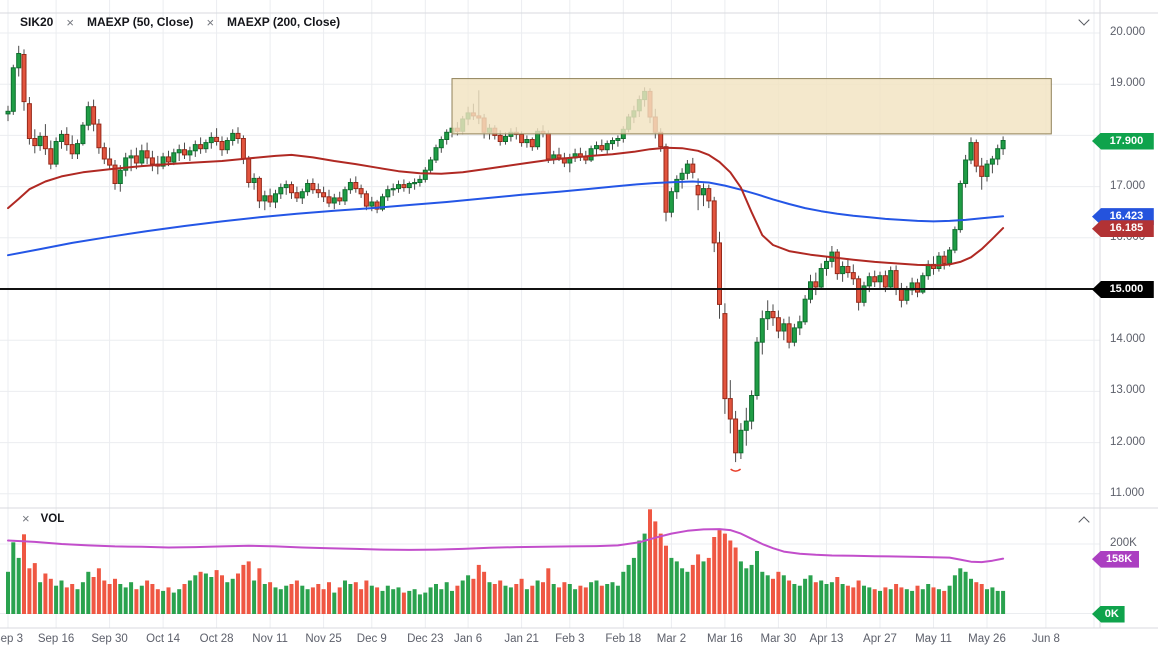 The height and width of the screenshot is (648, 1158). I want to click on price-axis-label: 20.000, so click(1128, 32).